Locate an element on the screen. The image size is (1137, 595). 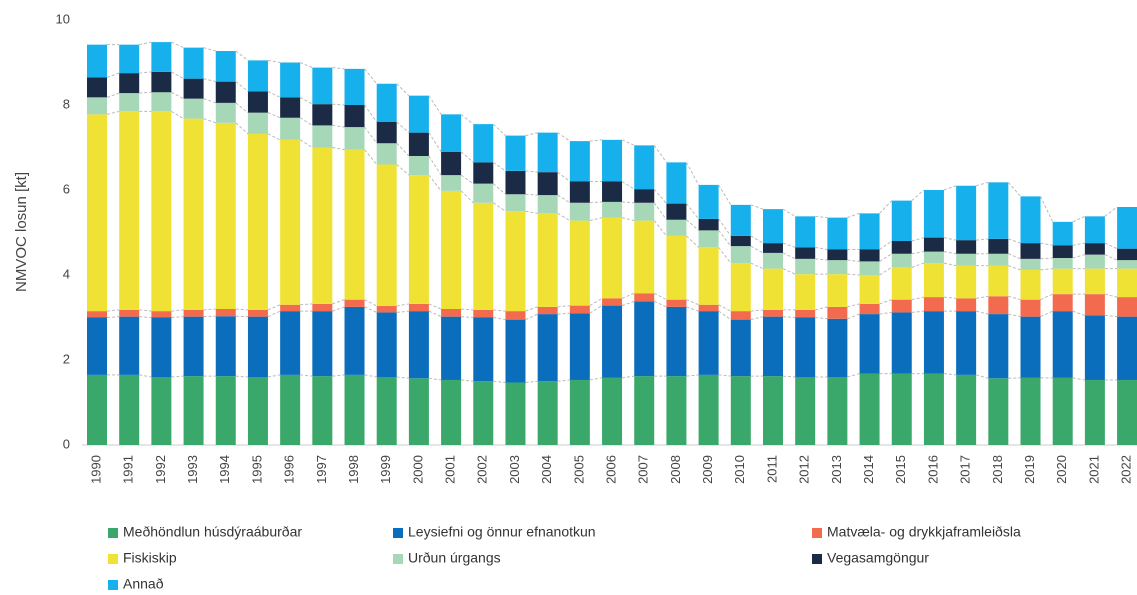
x-tick-label: 1997 is located at coordinates (321, 469).